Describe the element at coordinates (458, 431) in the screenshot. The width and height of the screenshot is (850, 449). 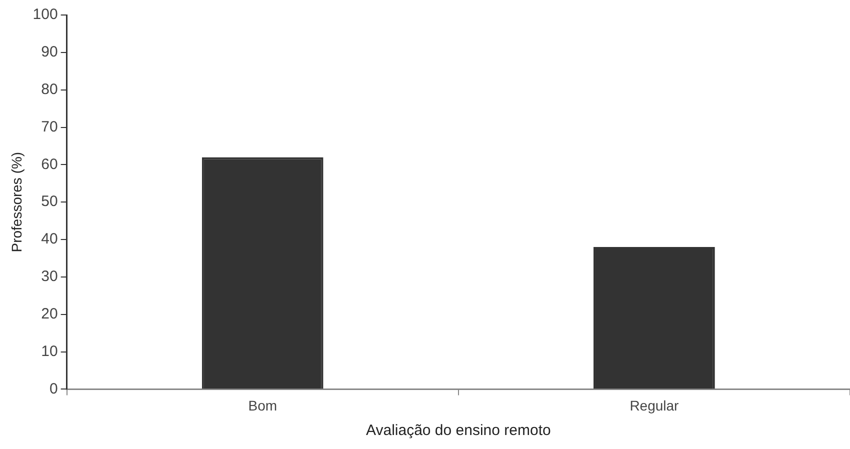
I see `x-axis-title: Avaliação do ensino remoto` at that location.